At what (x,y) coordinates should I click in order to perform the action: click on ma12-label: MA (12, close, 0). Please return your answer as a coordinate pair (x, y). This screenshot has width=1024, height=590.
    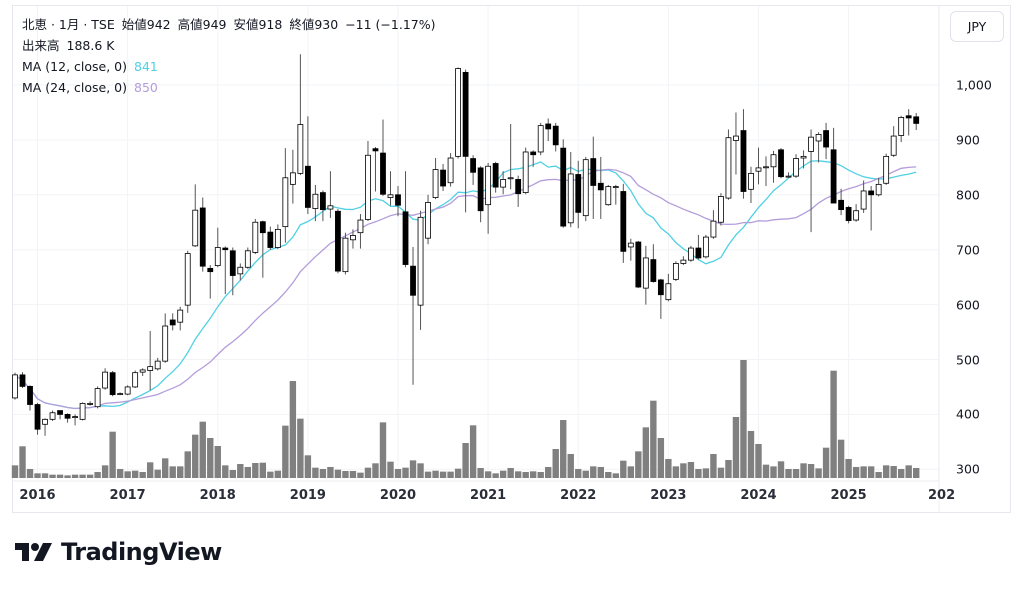
    Looking at the image, I should click on (75, 66).